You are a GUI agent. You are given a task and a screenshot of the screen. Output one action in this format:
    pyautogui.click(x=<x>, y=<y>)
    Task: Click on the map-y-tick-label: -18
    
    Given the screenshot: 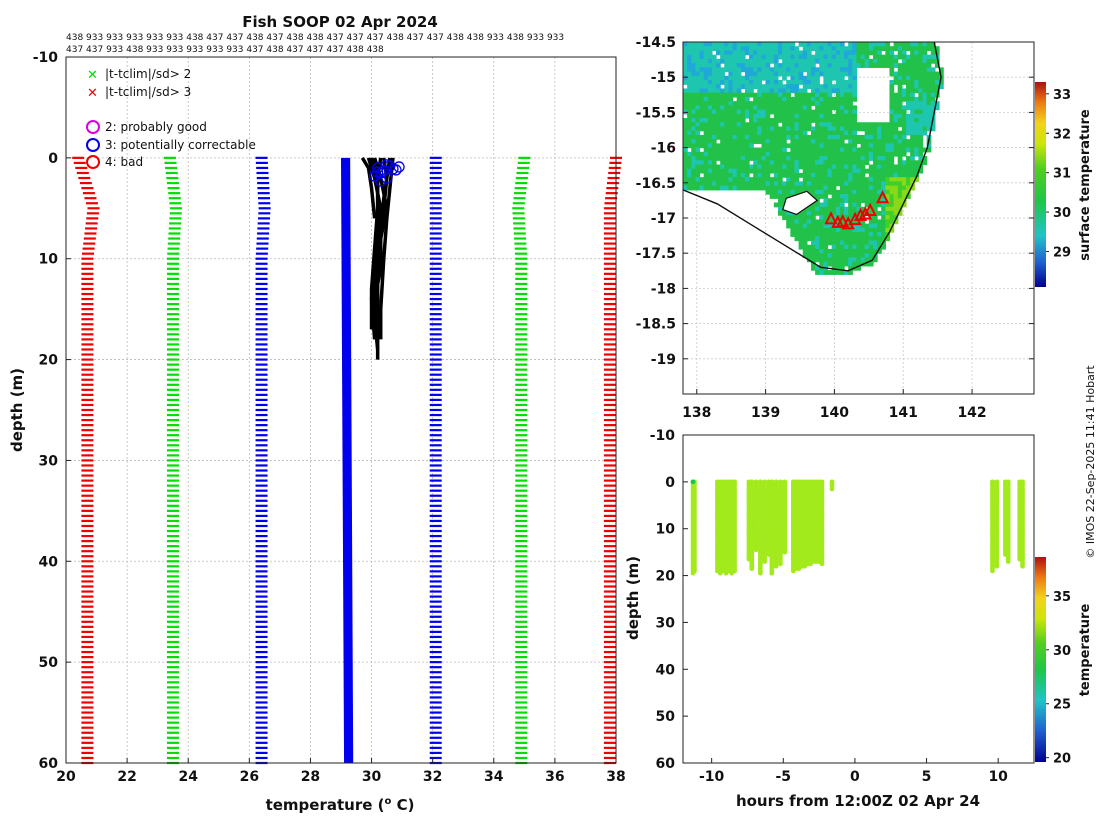 What is the action you would take?
    pyautogui.click(x=663, y=289)
    